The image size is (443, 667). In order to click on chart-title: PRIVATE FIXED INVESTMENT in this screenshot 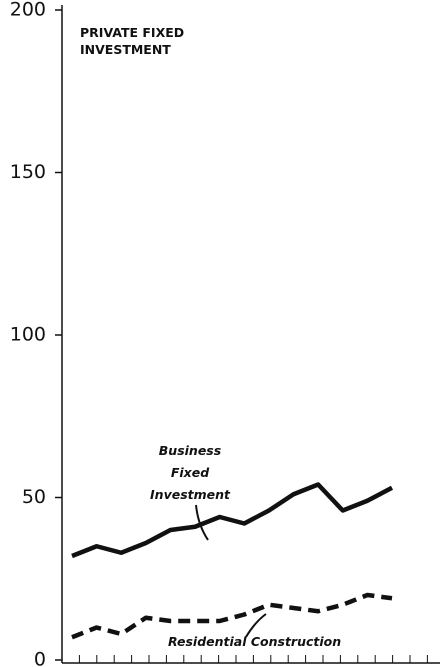, I will do `click(132, 41)`.